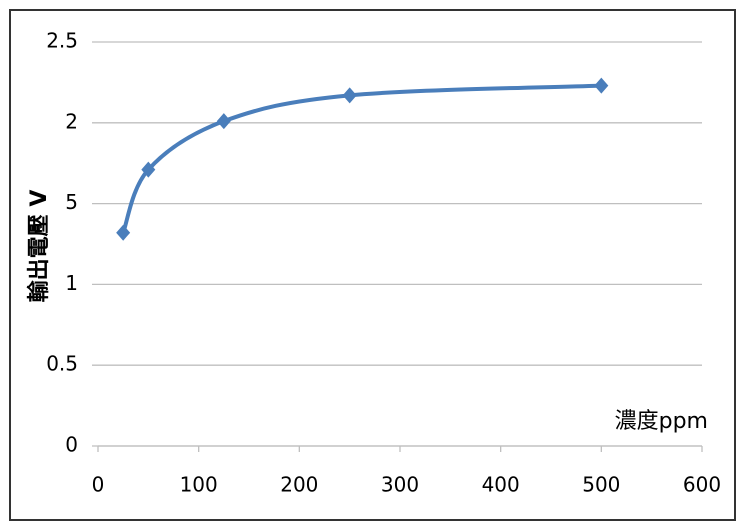 Image resolution: width=747 pixels, height=531 pixels. What do you see at coordinates (62, 364) in the screenshot?
I see `y-tick-label: 0.5` at bounding box center [62, 364].